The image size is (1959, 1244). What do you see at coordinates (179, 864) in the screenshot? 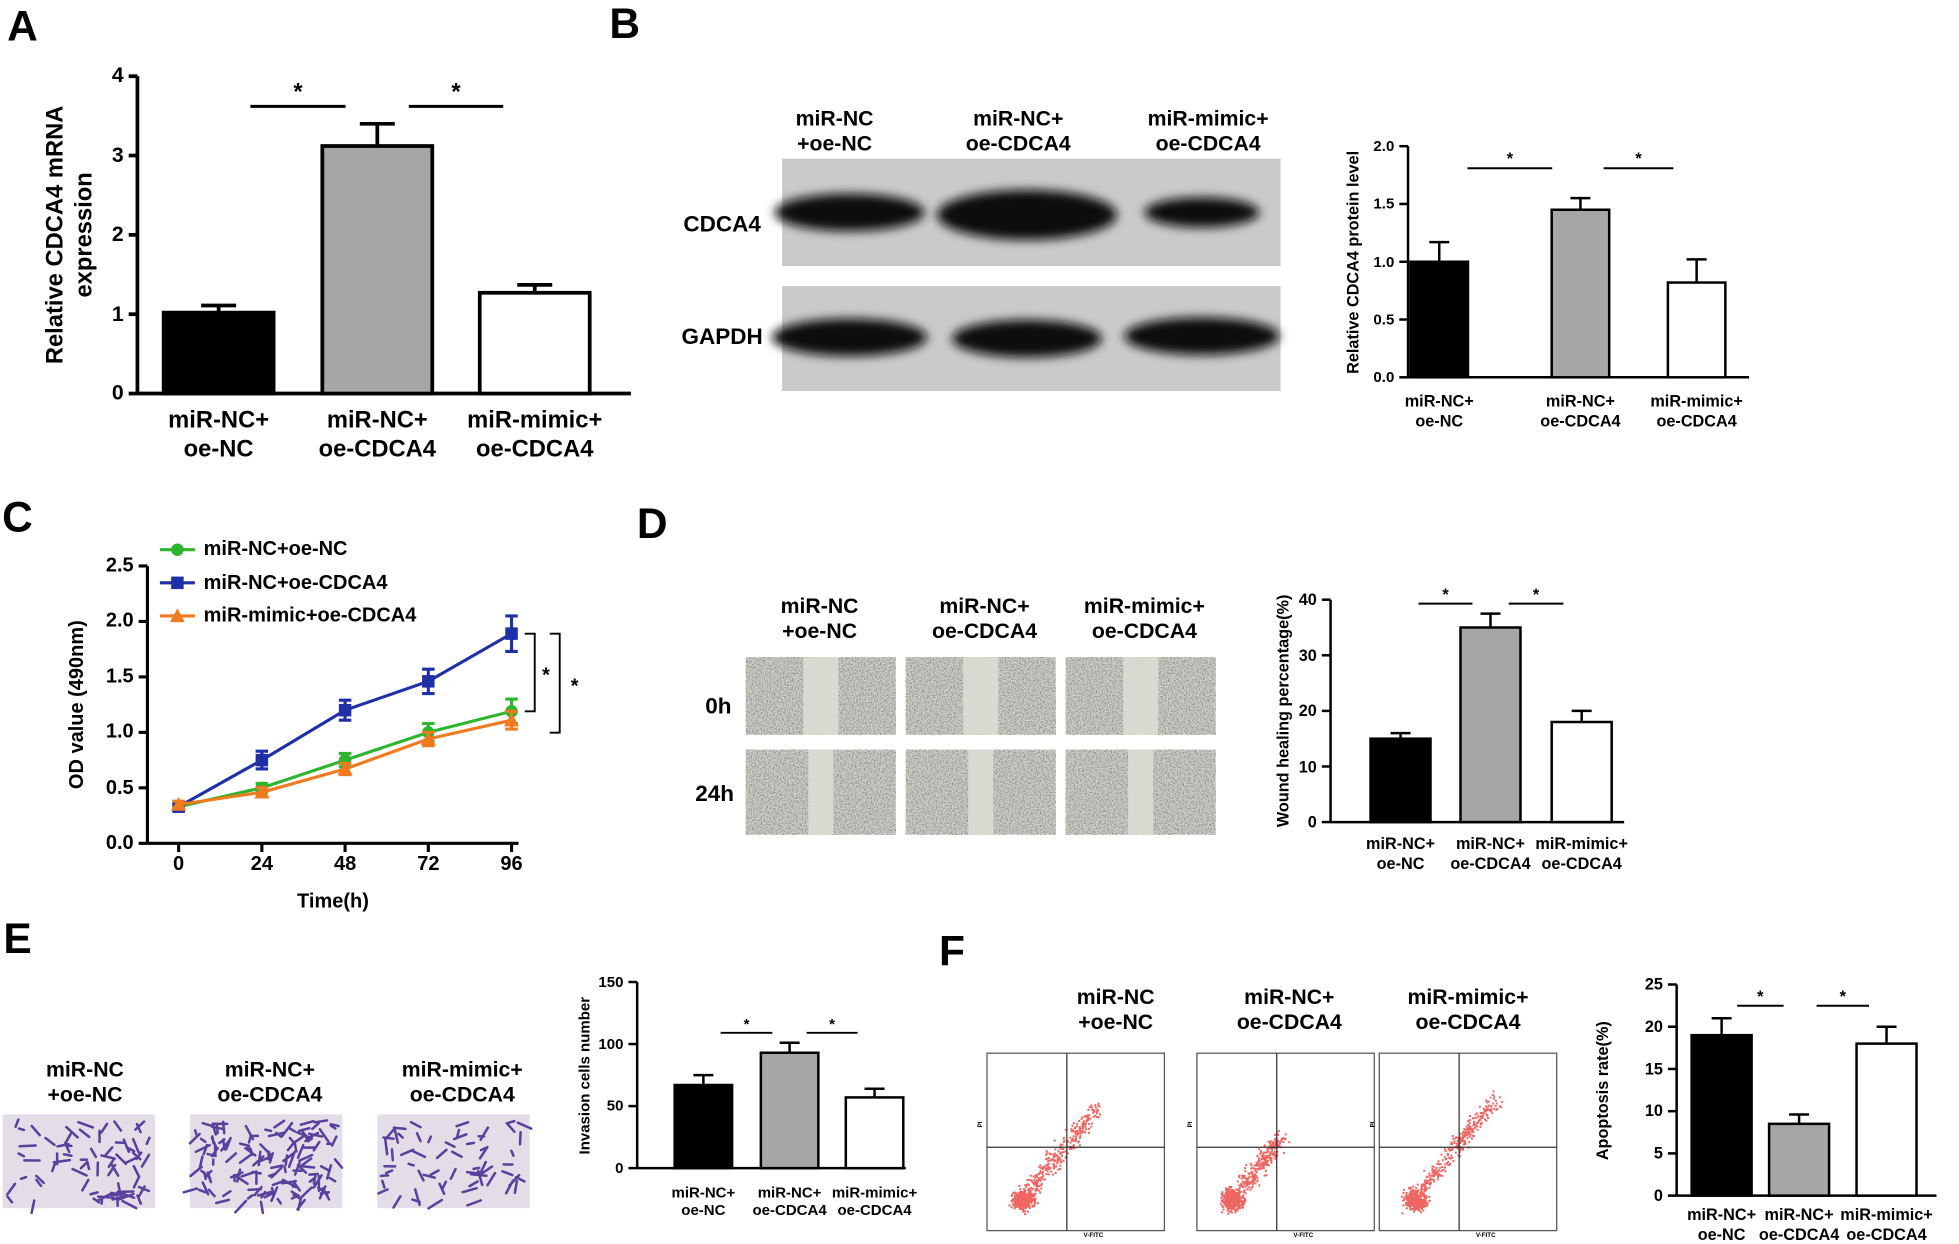
I see `x-tick-label: 0` at bounding box center [179, 864].